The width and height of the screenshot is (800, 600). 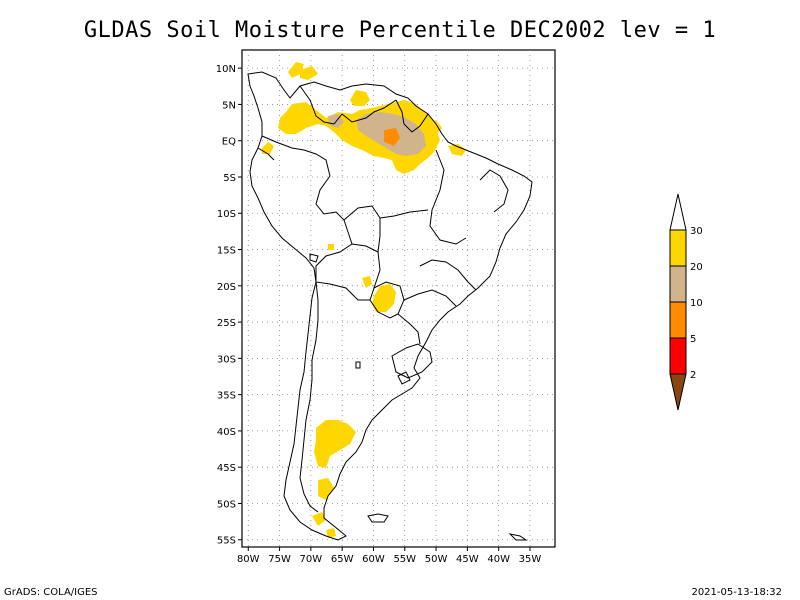 I want to click on lon-tick-label: 50W, so click(x=436, y=559).